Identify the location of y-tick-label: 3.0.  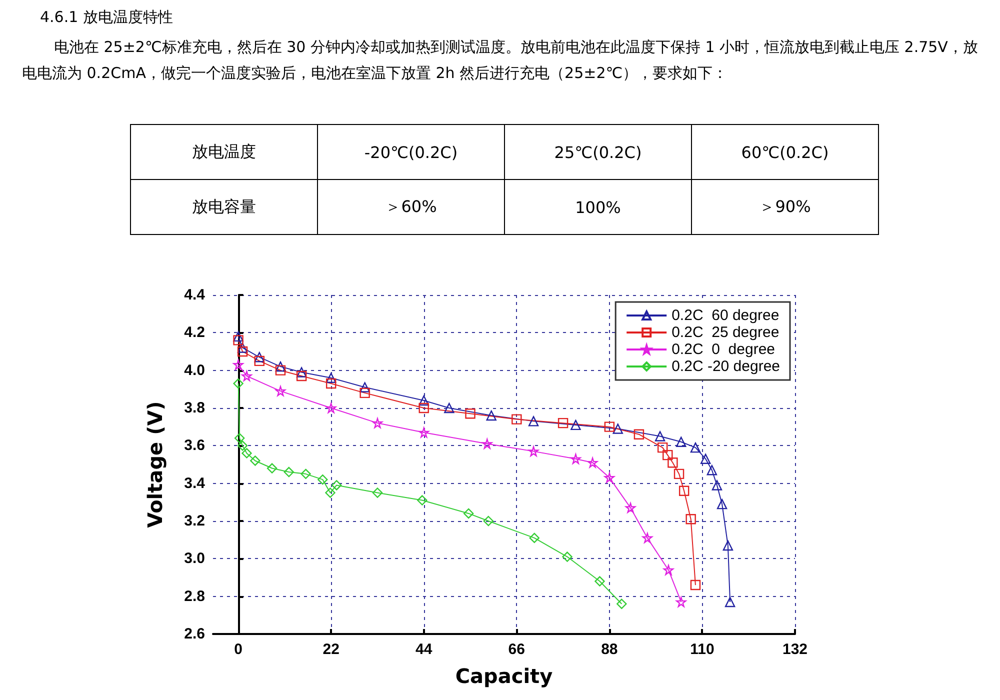
(194, 559).